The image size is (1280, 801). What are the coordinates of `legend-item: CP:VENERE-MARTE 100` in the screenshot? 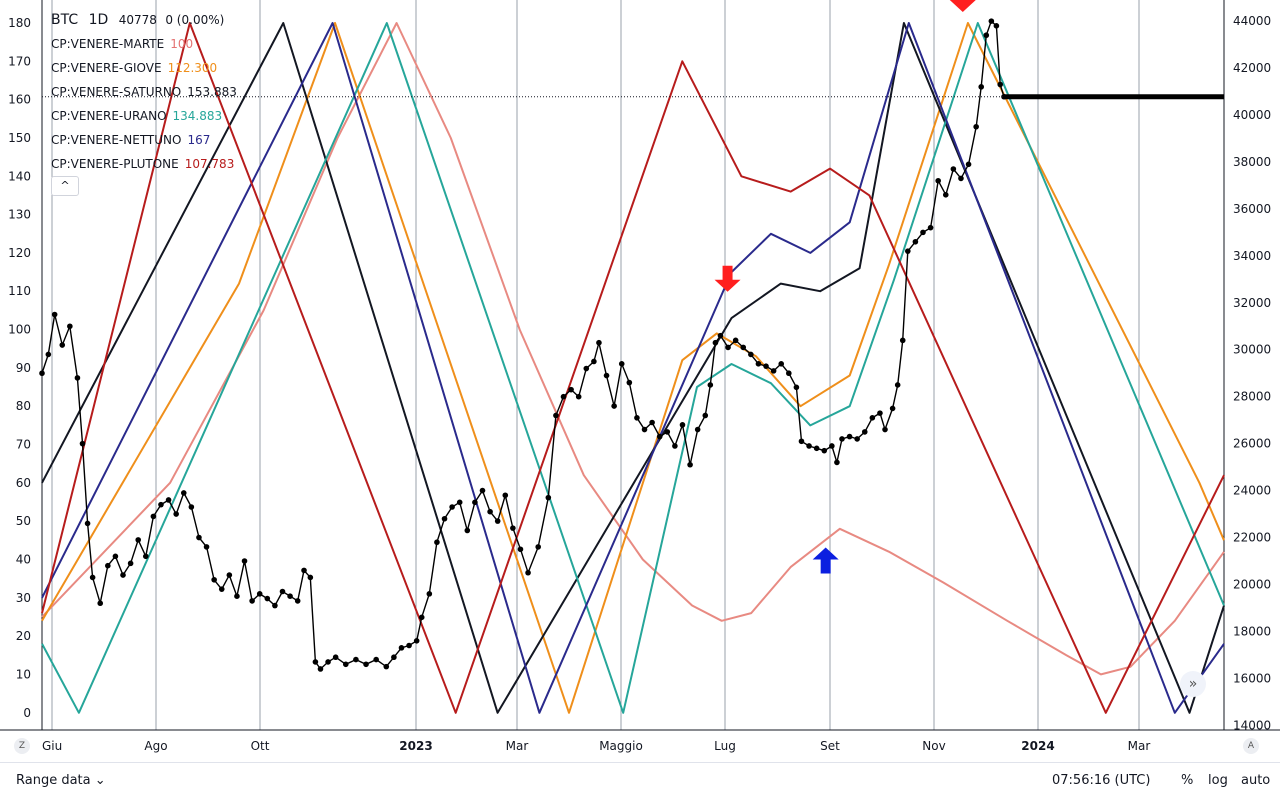 It's located at (144, 44).